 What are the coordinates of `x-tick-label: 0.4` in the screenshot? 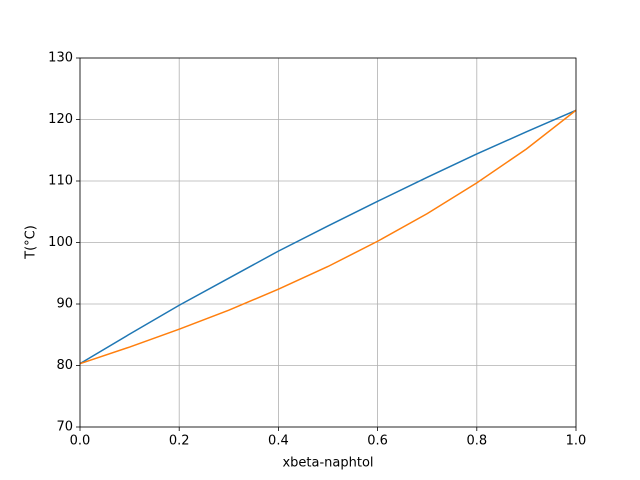 It's located at (278, 441).